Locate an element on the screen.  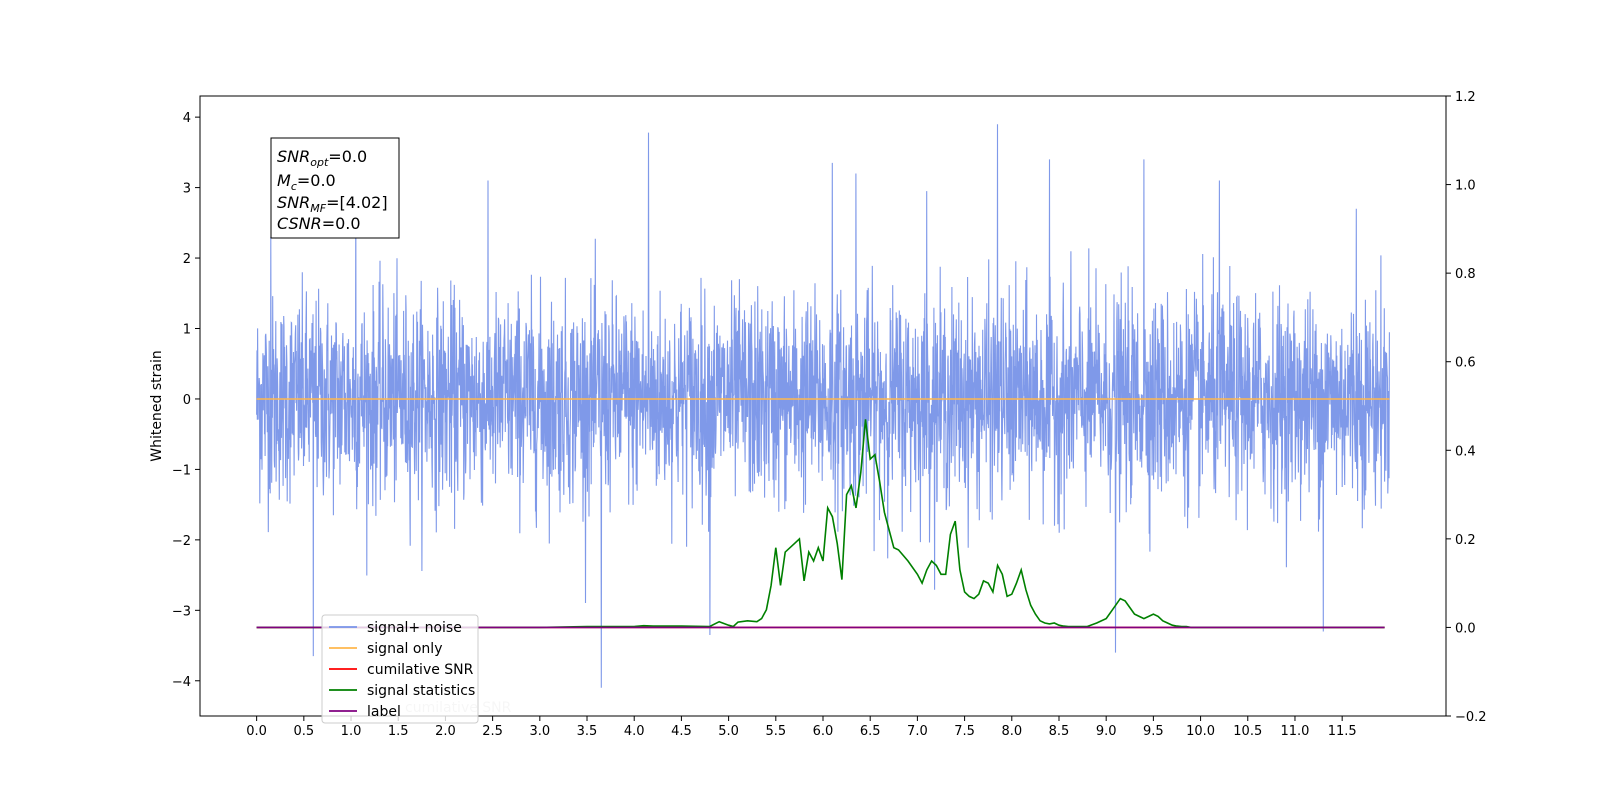
legend-entry-label: signal statistics is located at coordinates (421, 691).